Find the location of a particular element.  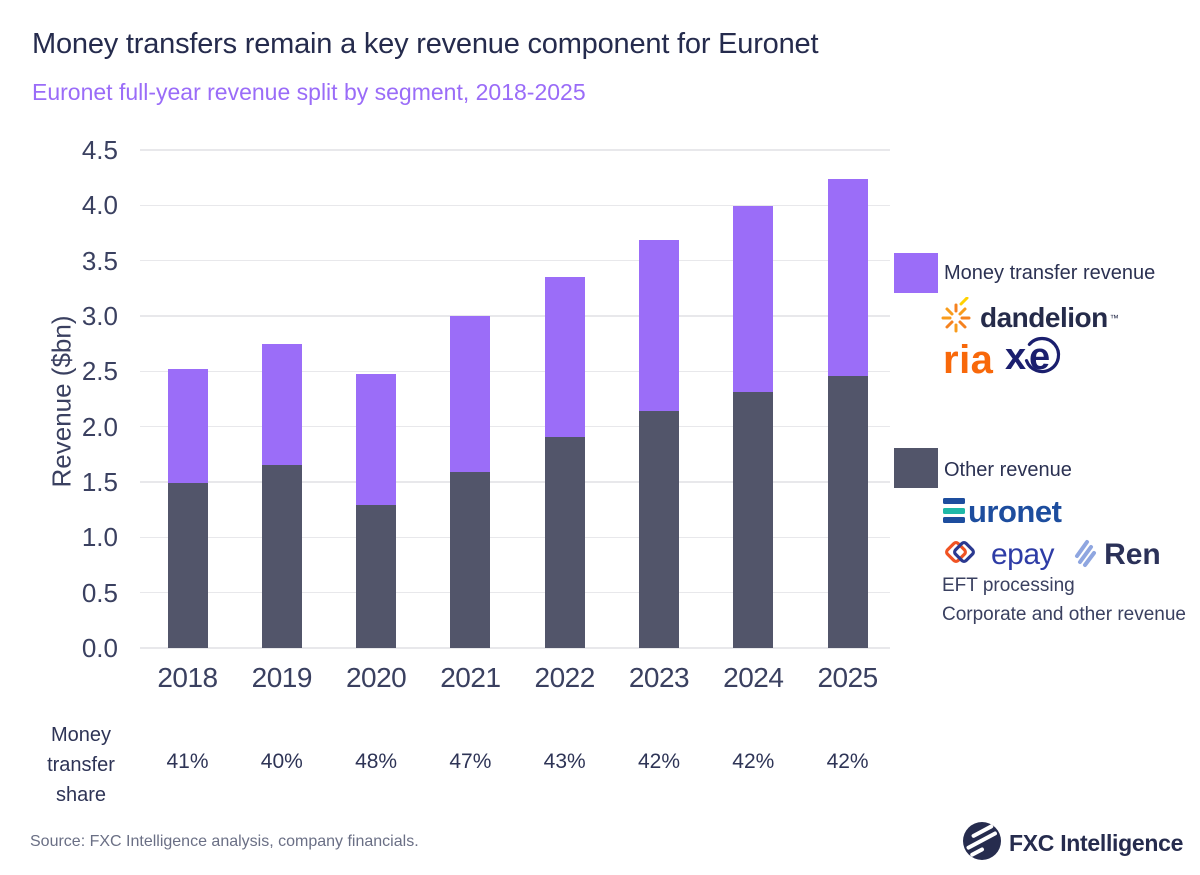

epay-wordmark: epay is located at coordinates (1023, 554).